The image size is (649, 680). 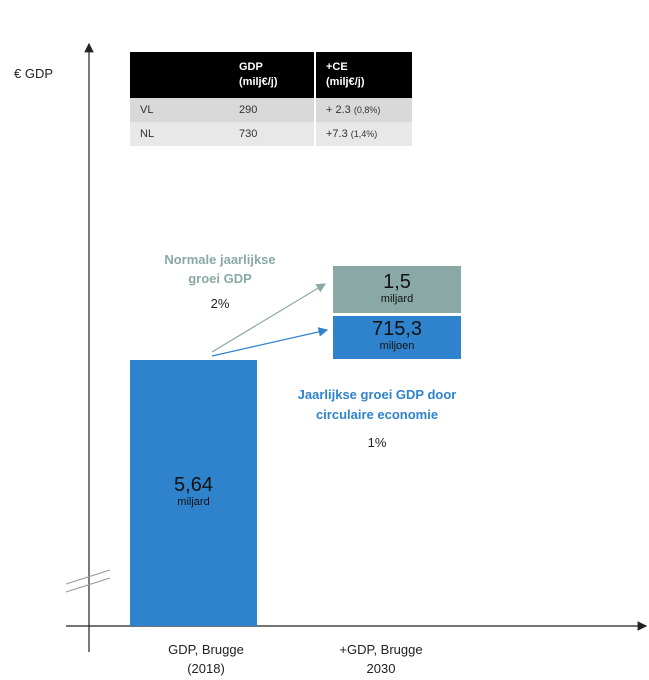 I want to click on stack-normal-growth, so click(x=397, y=289).